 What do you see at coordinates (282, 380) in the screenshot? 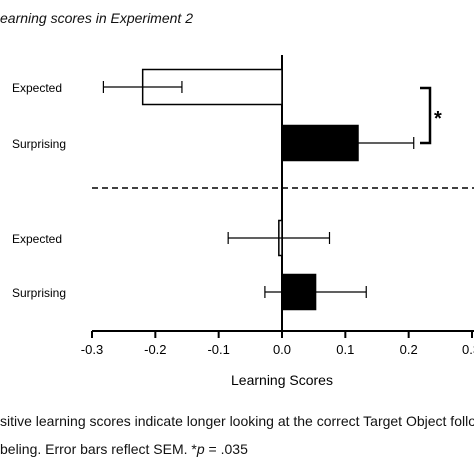
I see `x-axis-label: Learning Scores` at bounding box center [282, 380].